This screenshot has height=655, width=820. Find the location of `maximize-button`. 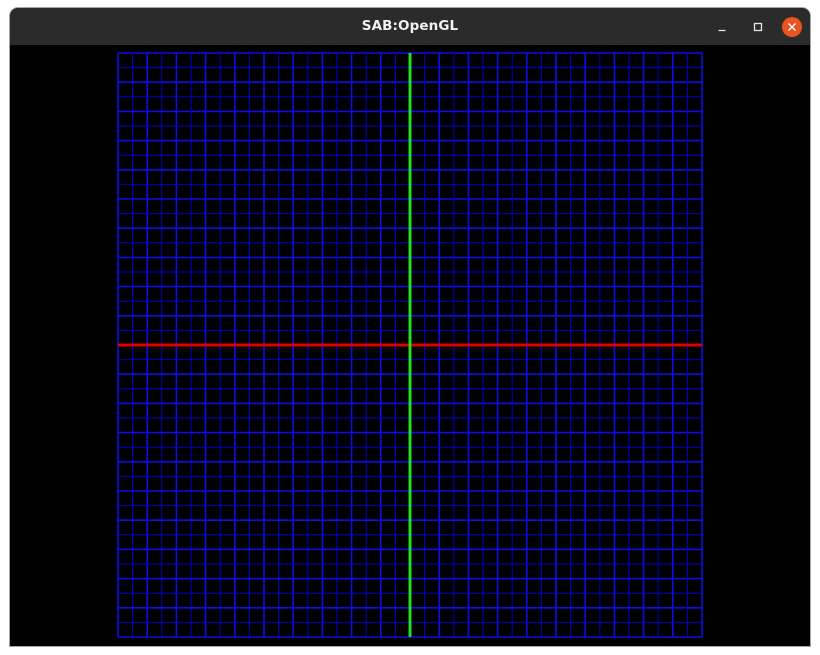

maximize-button is located at coordinates (758, 27).